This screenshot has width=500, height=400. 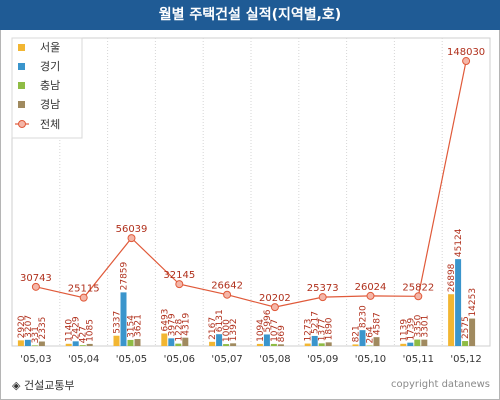 What do you see at coordinates (41, 343) in the screenshot?
I see `bar-경남-0` at bounding box center [41, 343].